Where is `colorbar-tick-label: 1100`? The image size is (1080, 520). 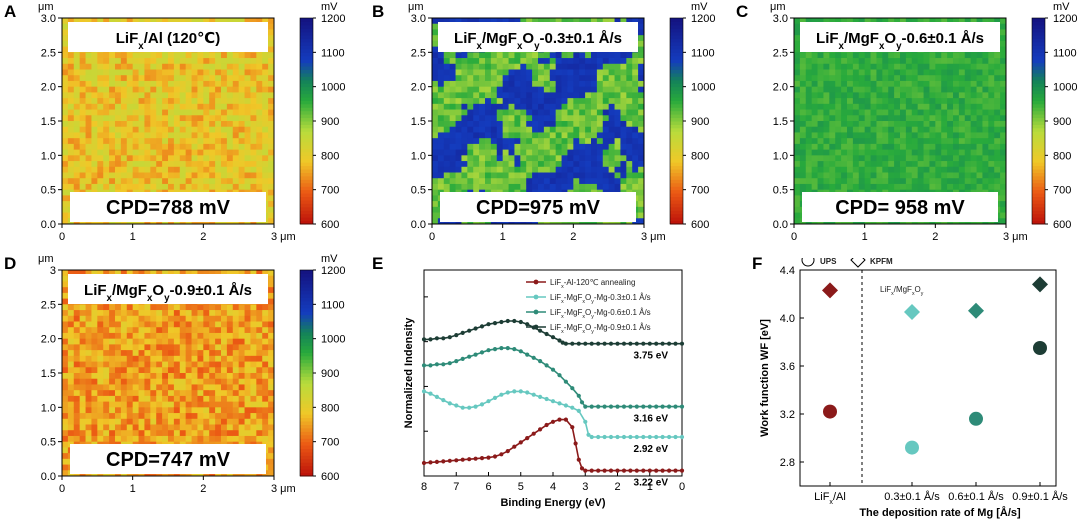 colorbar-tick-label: 1100 is located at coordinates (703, 53).